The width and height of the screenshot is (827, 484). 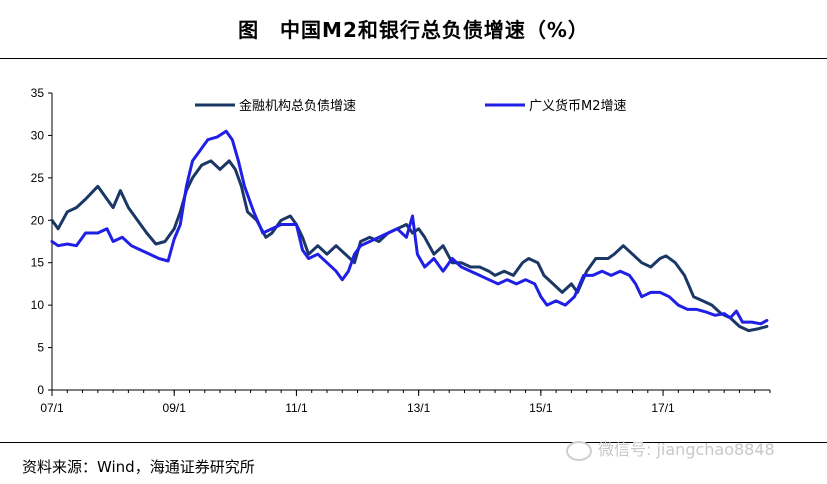 What do you see at coordinates (38, 220) in the screenshot?
I see `y-tick-label: 20` at bounding box center [38, 220].